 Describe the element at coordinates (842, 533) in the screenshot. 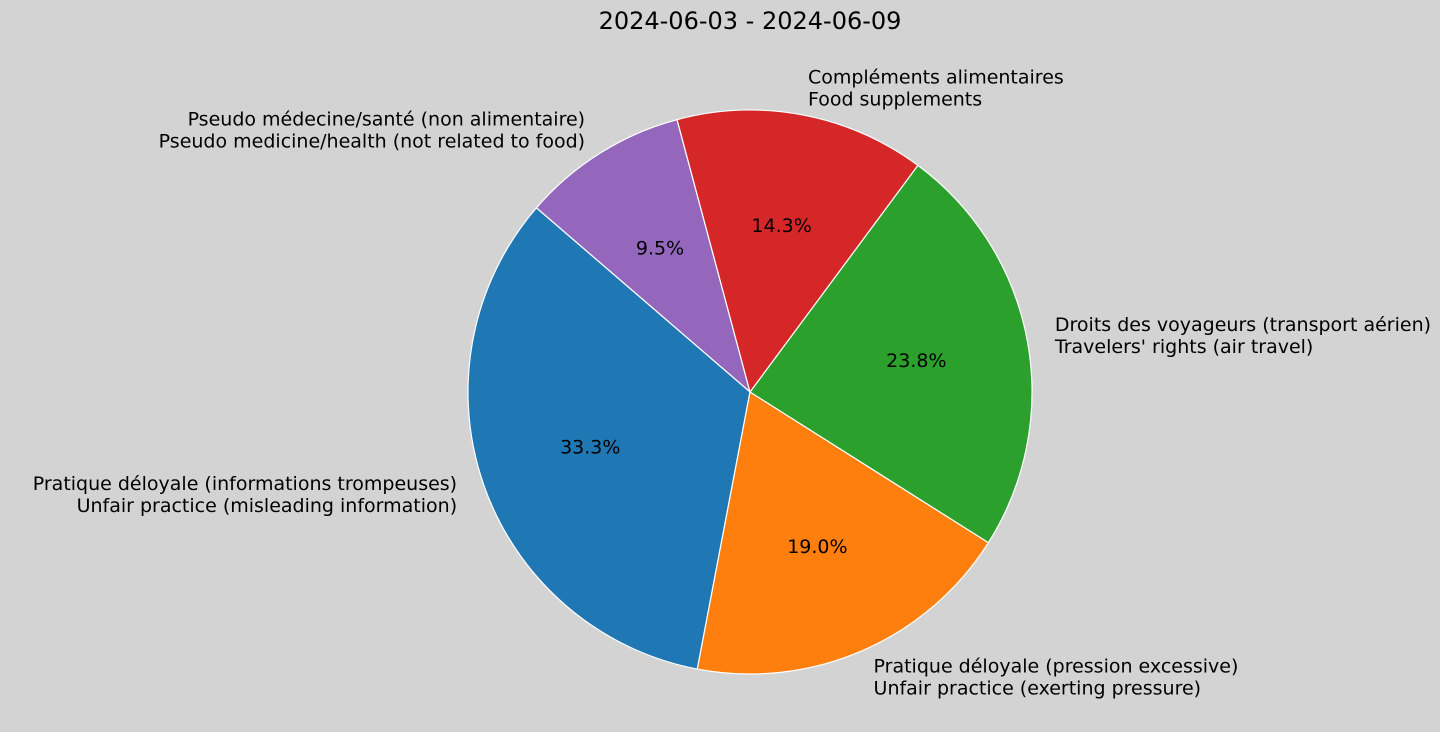

I see `pie-slice-unfair-practice-exerting-pressure` at that location.